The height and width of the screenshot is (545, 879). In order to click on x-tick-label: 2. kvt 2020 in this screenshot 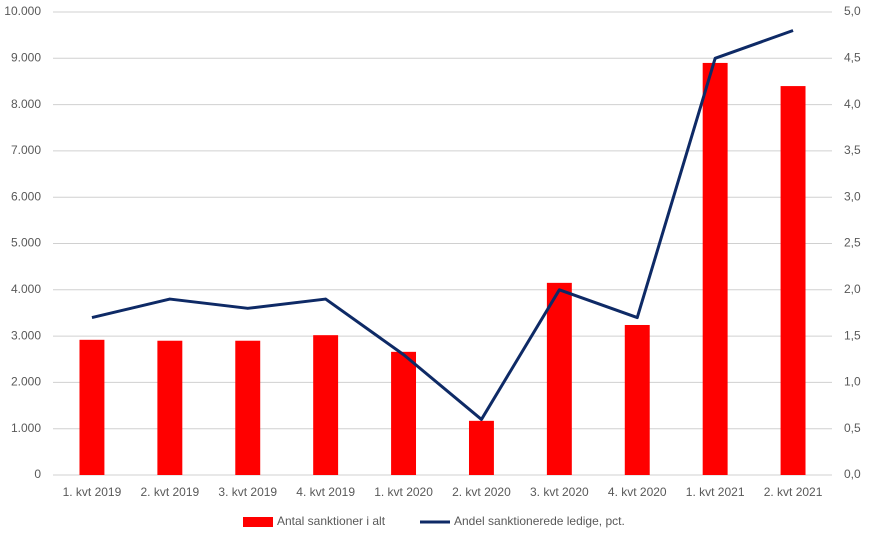, I will do `click(481, 492)`.